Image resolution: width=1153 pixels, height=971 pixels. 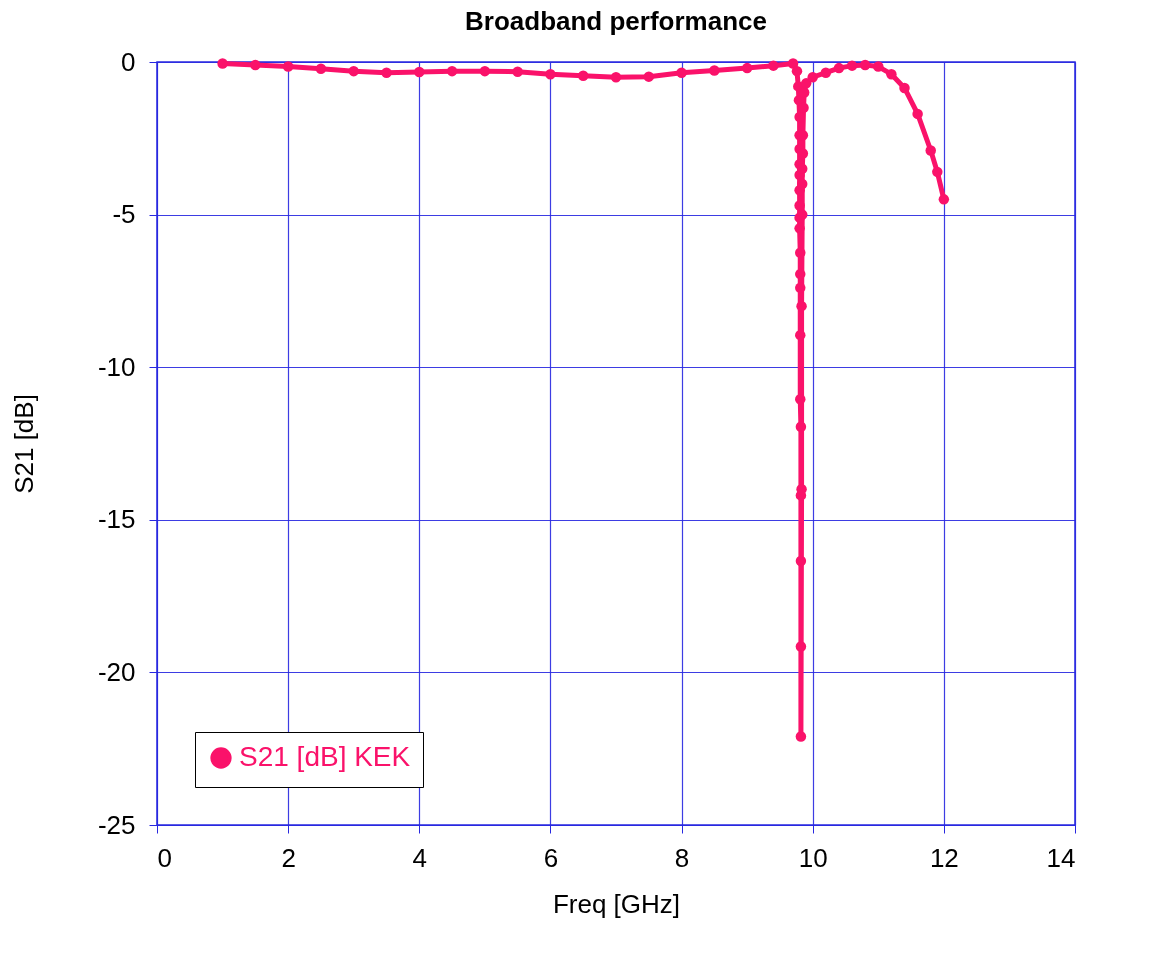 What do you see at coordinates (944, 857) in the screenshot?
I see `x-tick-label: 12` at bounding box center [944, 857].